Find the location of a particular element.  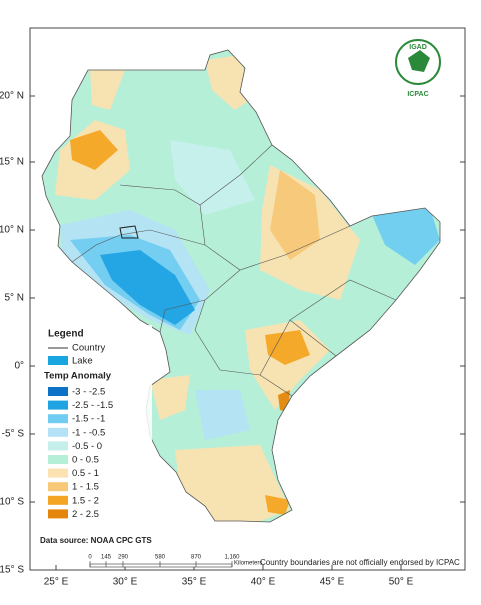

legend-anomaly-title: Temp Anomaly is located at coordinates (78, 376).